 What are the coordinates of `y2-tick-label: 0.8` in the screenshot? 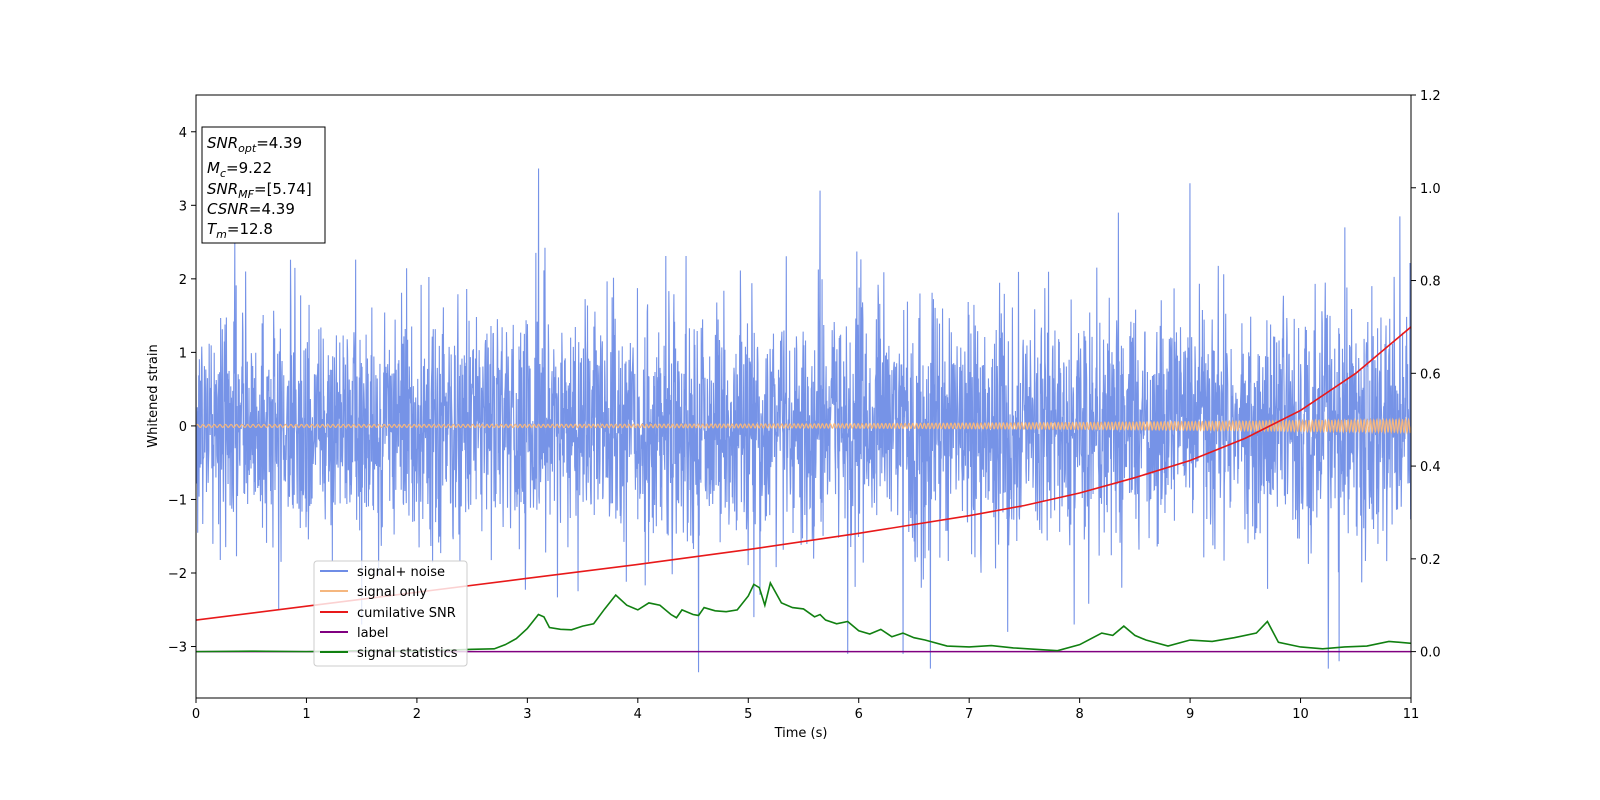 It's located at (1430, 282).